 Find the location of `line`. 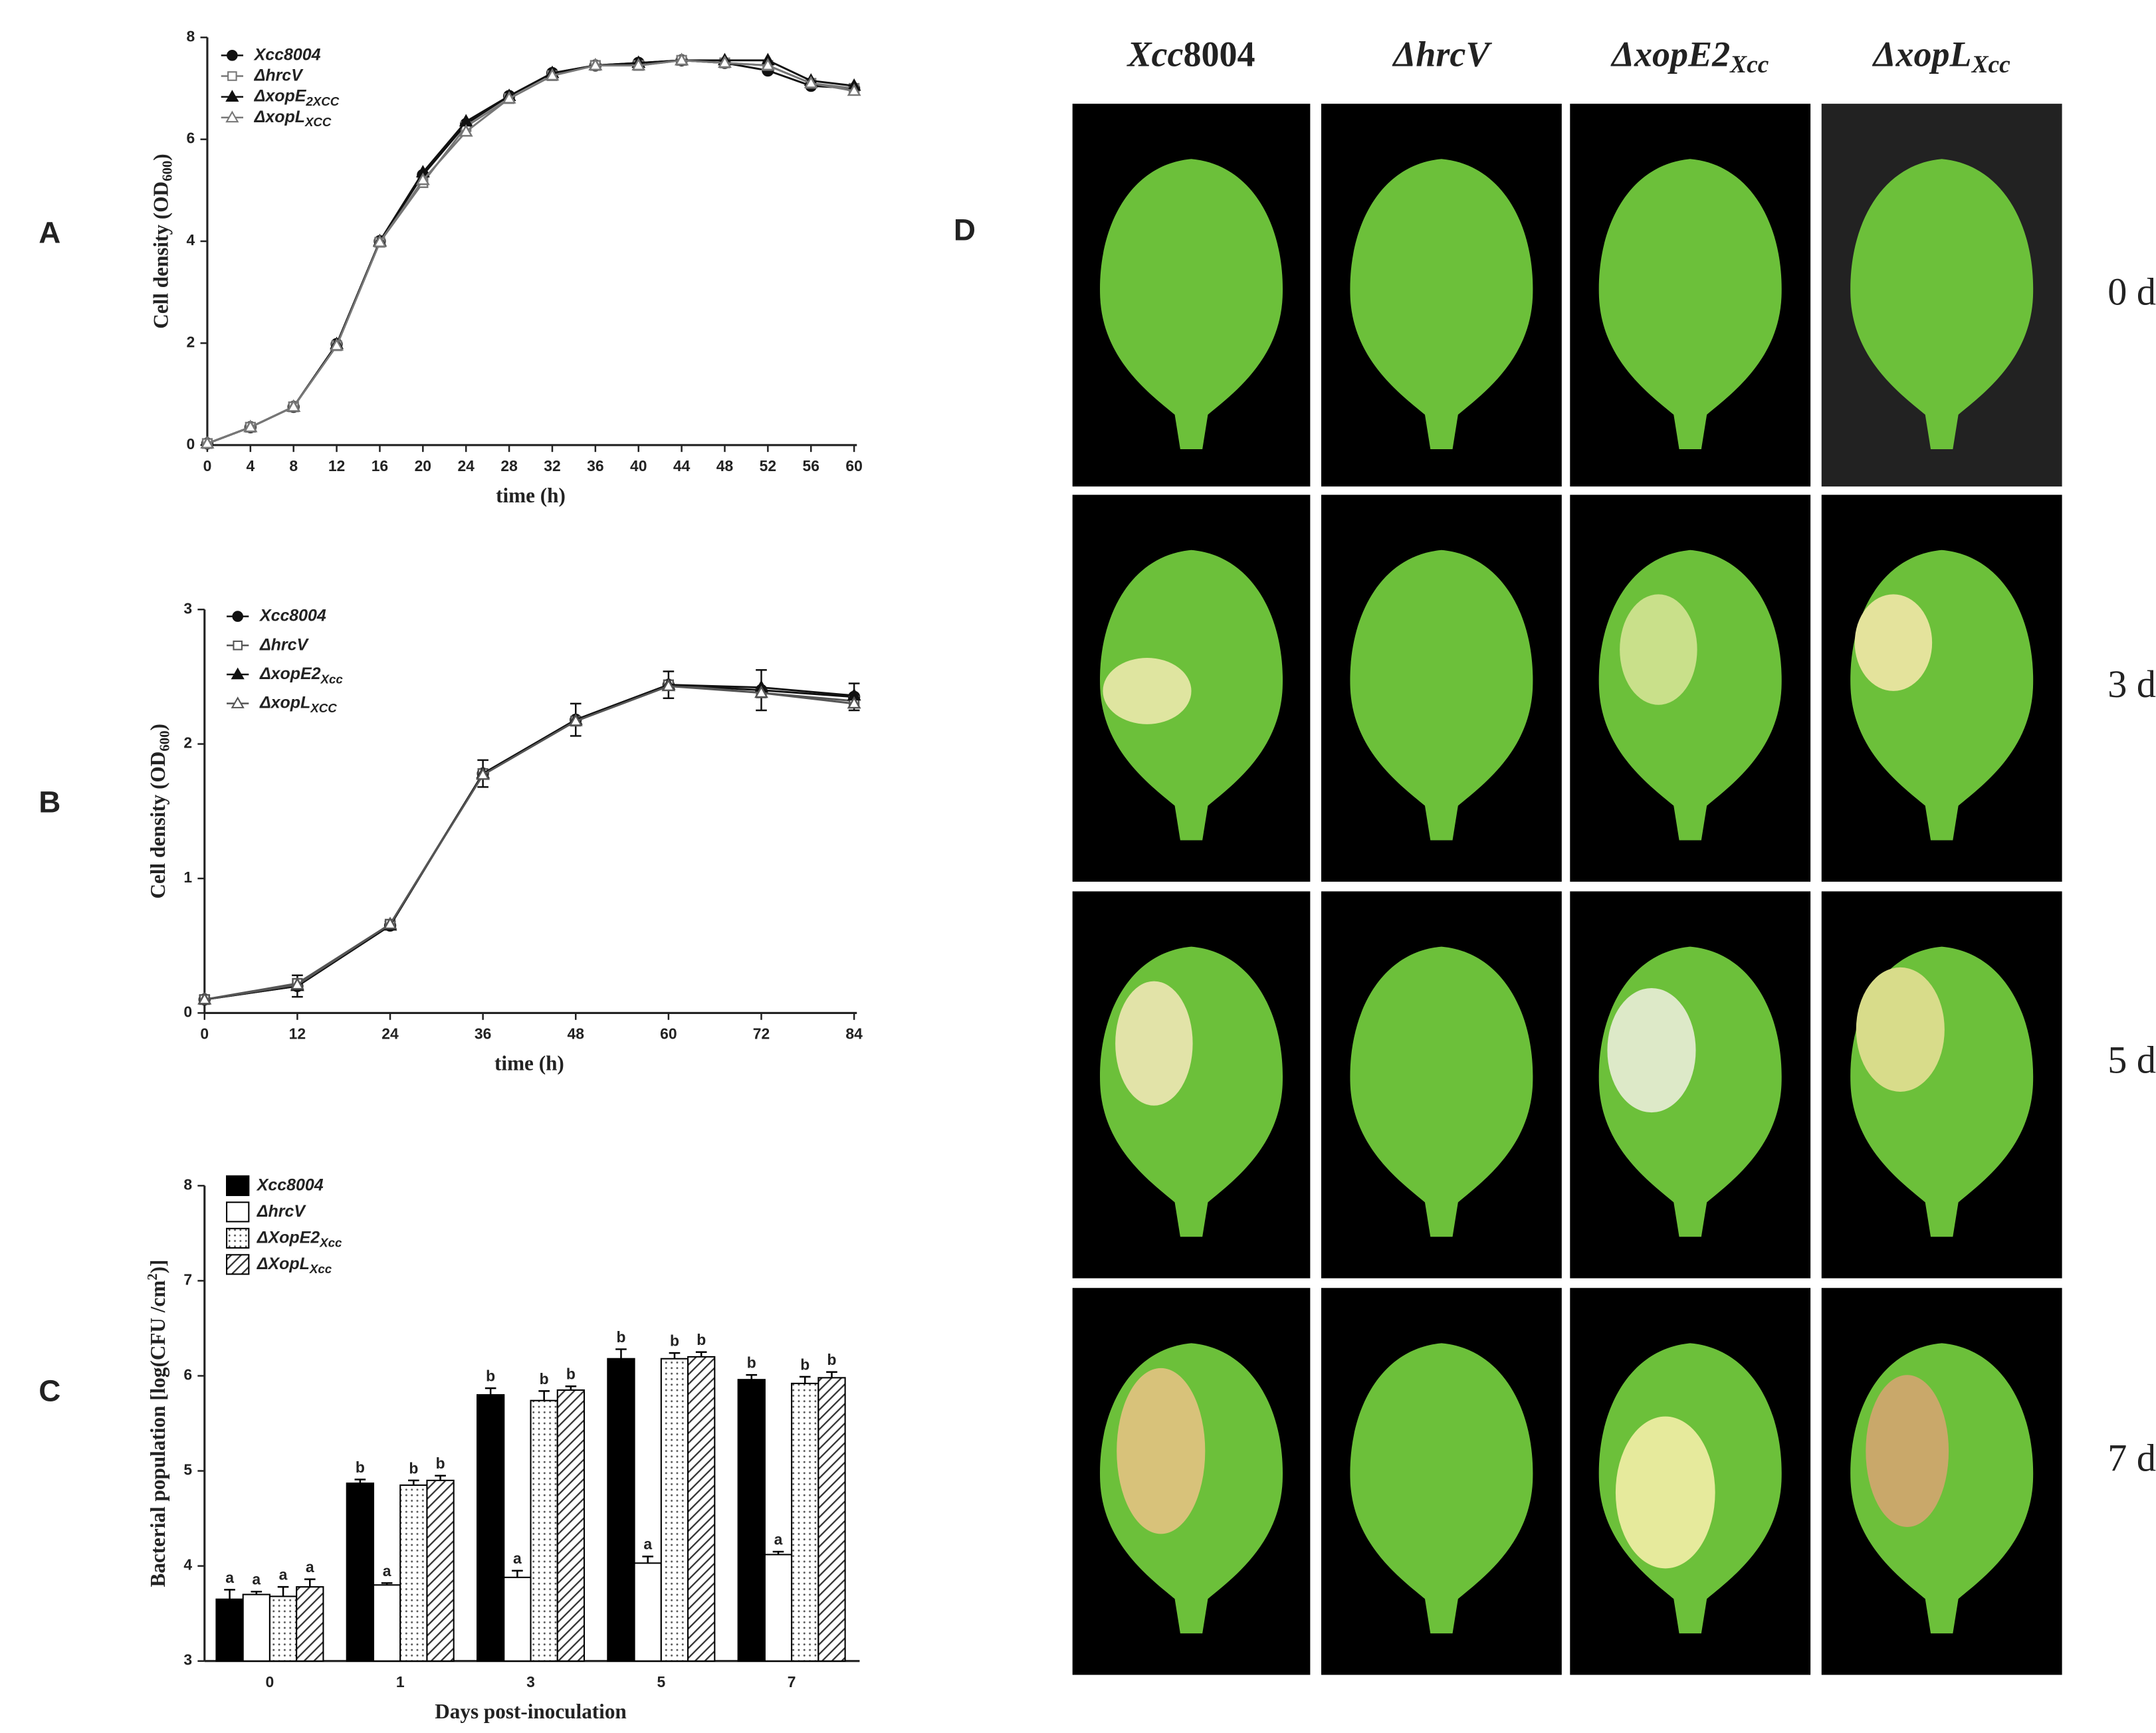

line is located at coordinates (529, 842).